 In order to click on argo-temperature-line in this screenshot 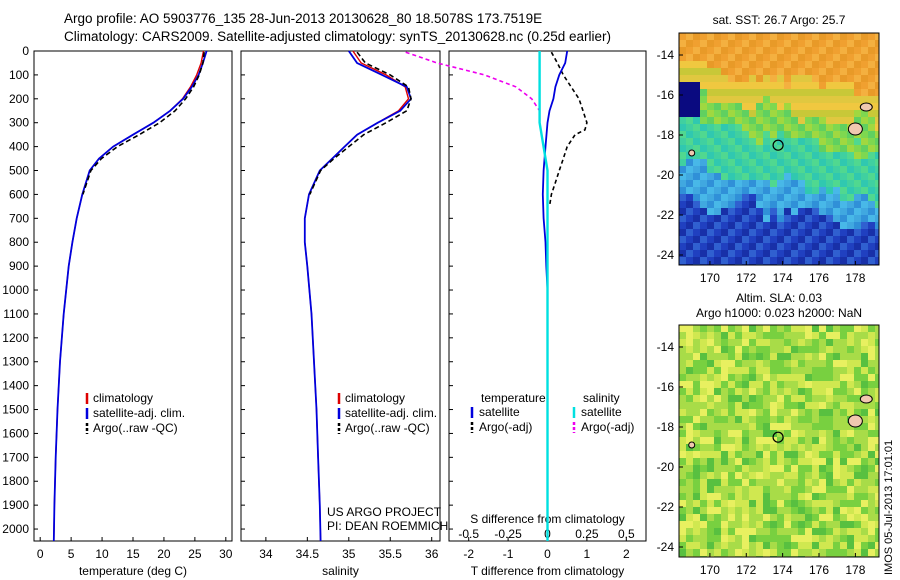, I will do `click(143, 123)`.